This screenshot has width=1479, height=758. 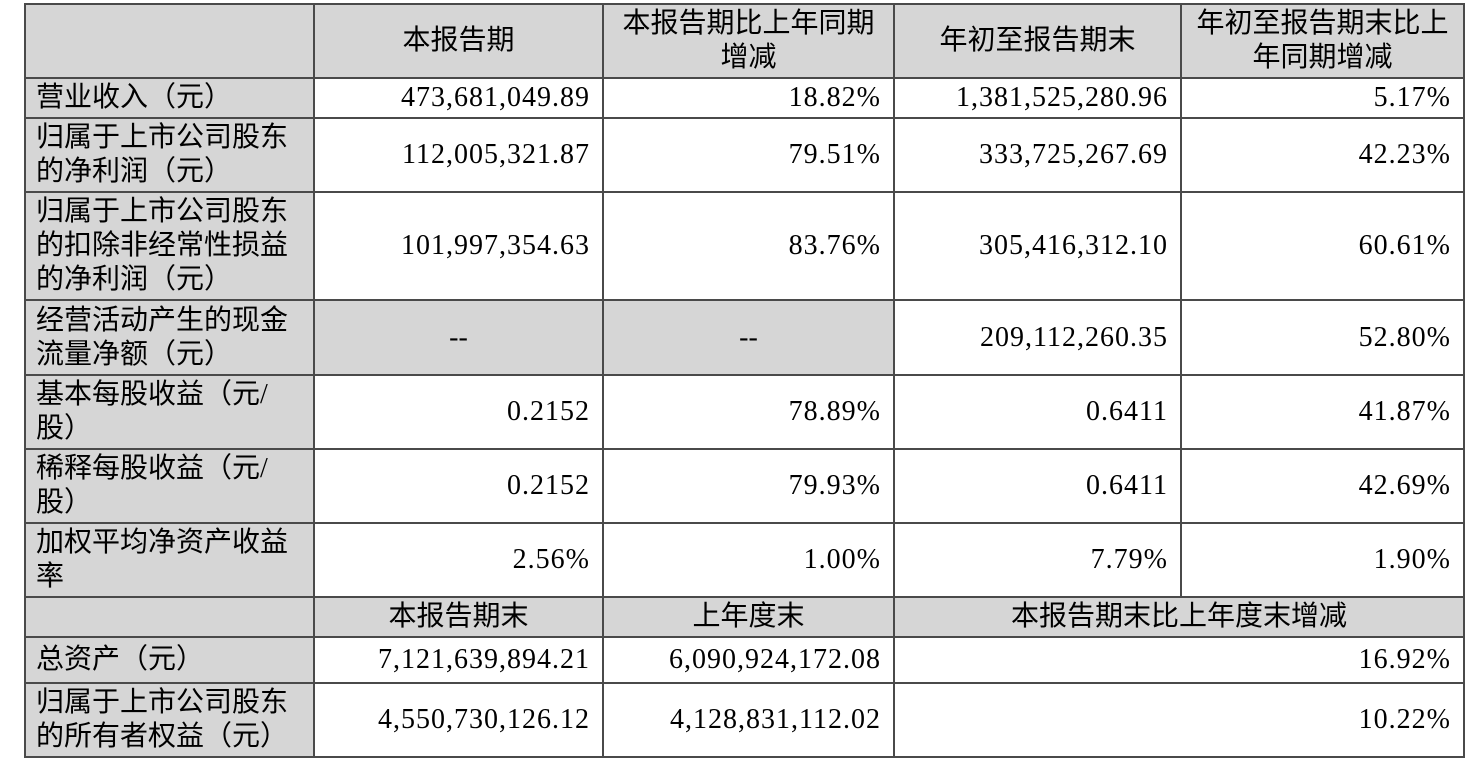 What do you see at coordinates (1322, 412) in the screenshot?
I see `value-cell: 41.87%` at bounding box center [1322, 412].